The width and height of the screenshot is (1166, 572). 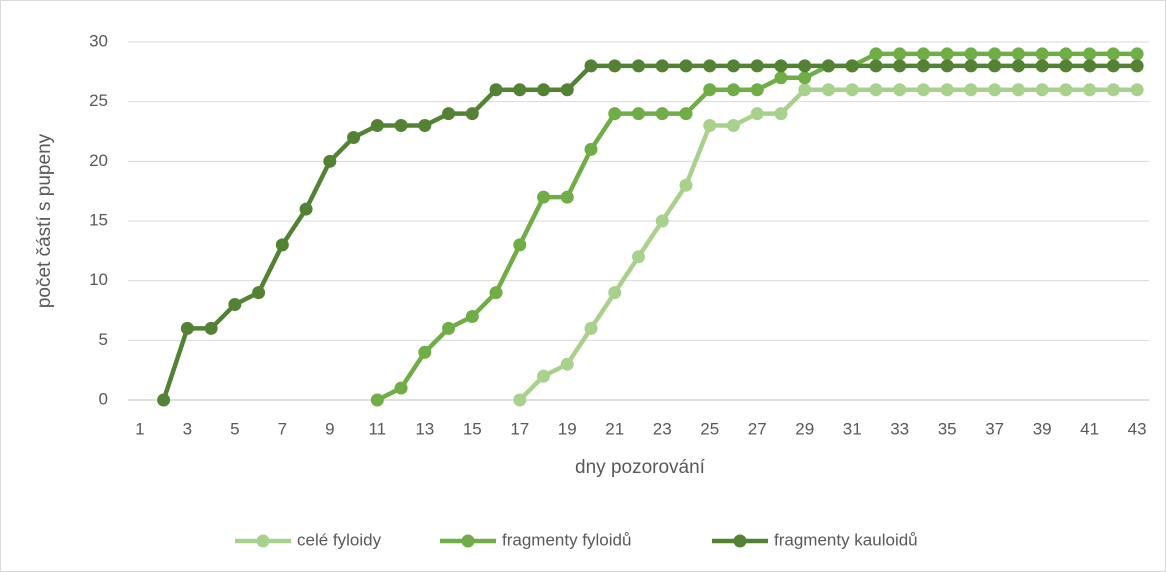 I want to click on x-tick-label: 31, so click(x=852, y=428).